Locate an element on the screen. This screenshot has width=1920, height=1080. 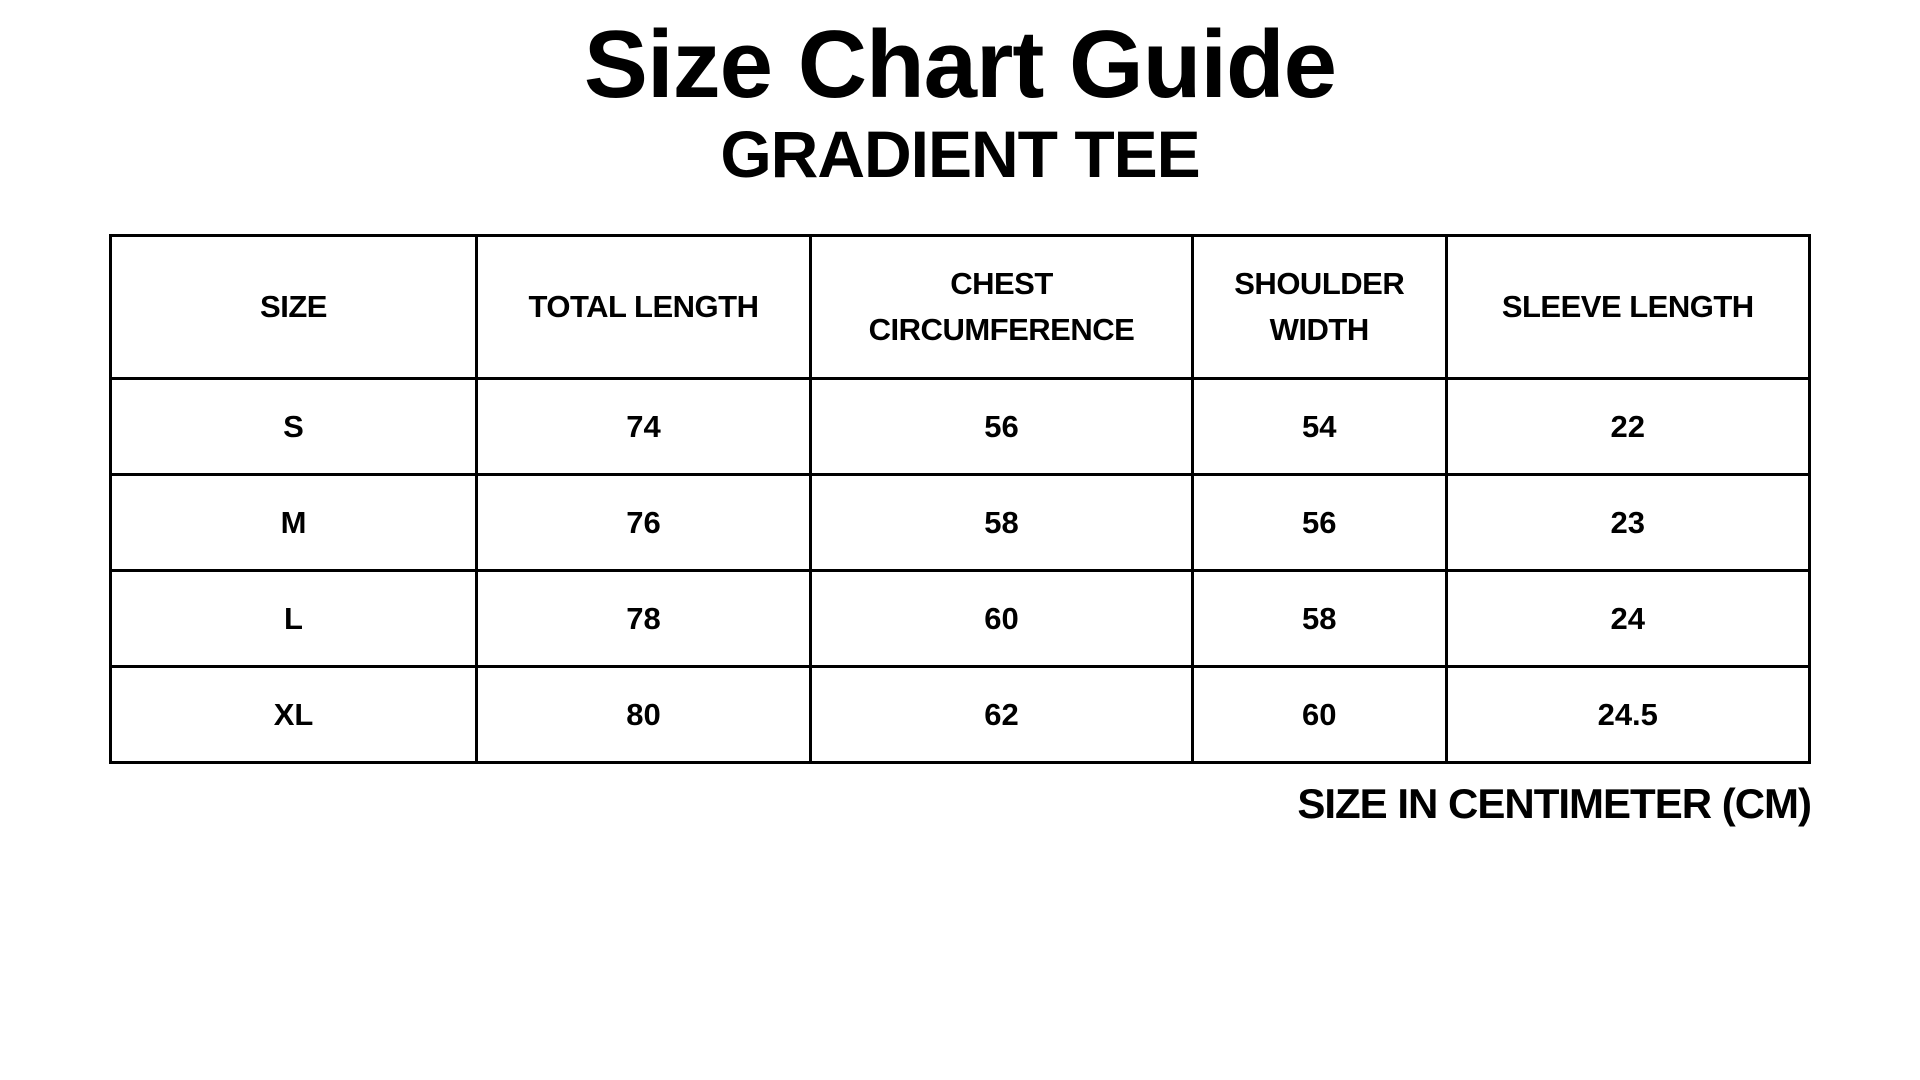
cell-chest-circumference: 62 is located at coordinates (1001, 714).